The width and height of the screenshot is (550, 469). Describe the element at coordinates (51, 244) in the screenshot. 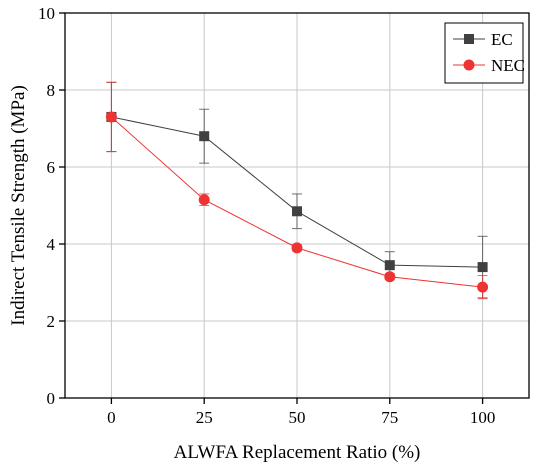

I see `y-tick-label: 4` at that location.